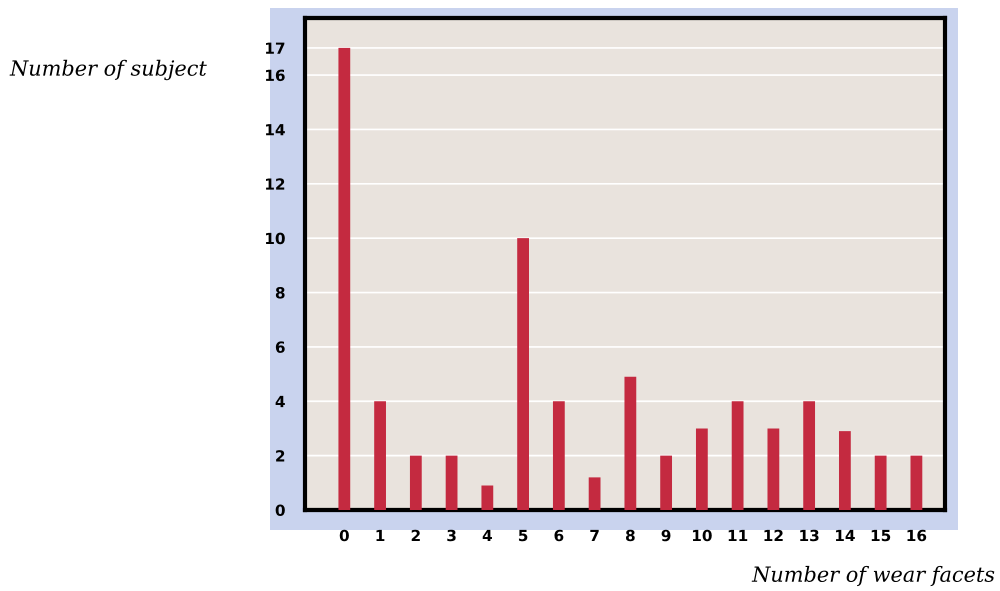 The width and height of the screenshot is (1000, 591). Describe the element at coordinates (380, 536) in the screenshot. I see `x-tick-label: 1` at that location.